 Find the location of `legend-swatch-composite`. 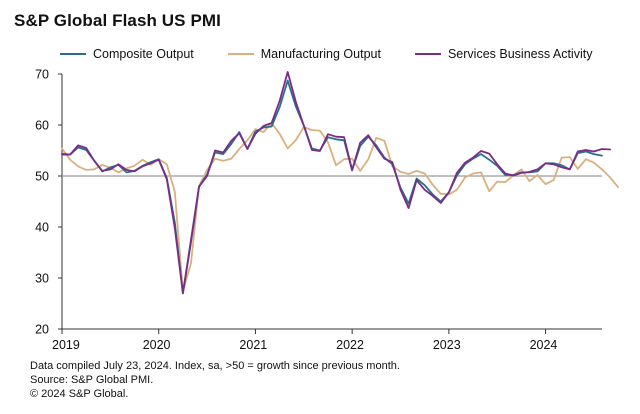

legend-swatch-composite is located at coordinates (73, 54).